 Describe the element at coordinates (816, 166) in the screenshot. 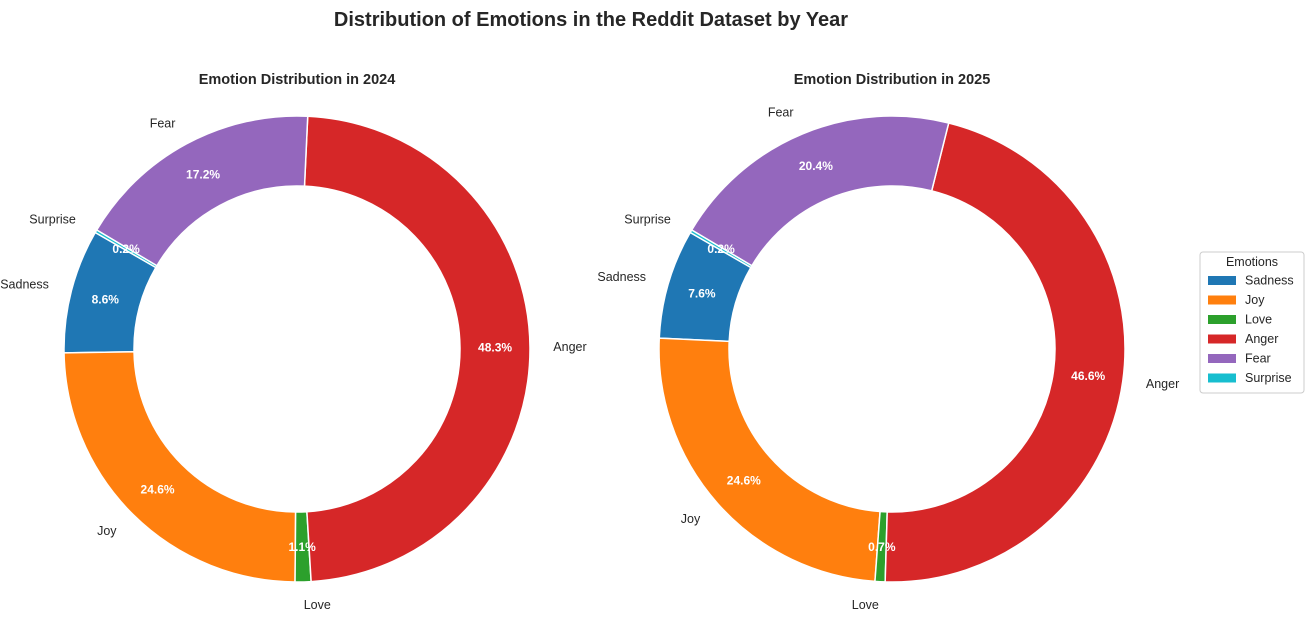

I see `percent-label-fear: 20.4%` at that location.